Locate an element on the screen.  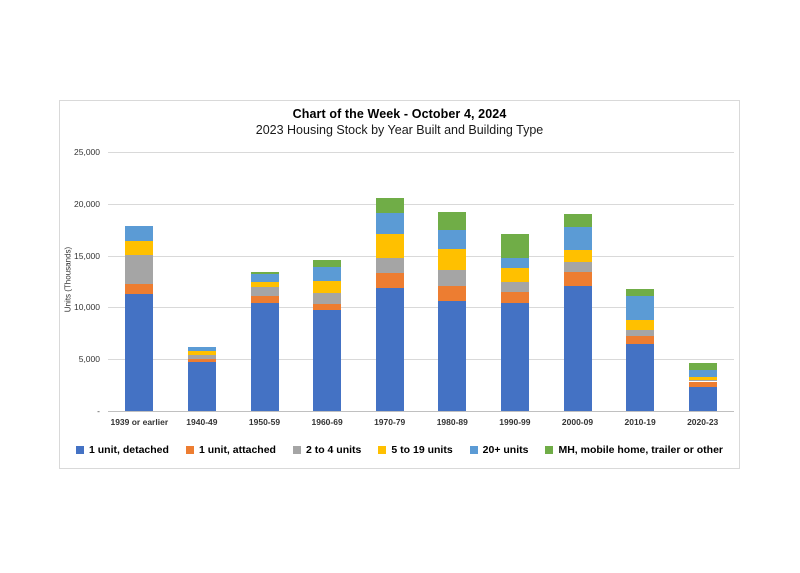
x-tick-label: 1980-89 is located at coordinates (452, 422).